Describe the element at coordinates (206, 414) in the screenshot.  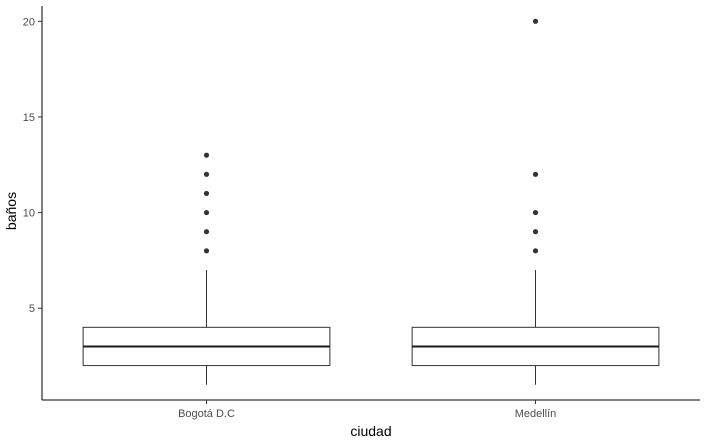
I see `x-tick-label: Bogotá D.C` at that location.